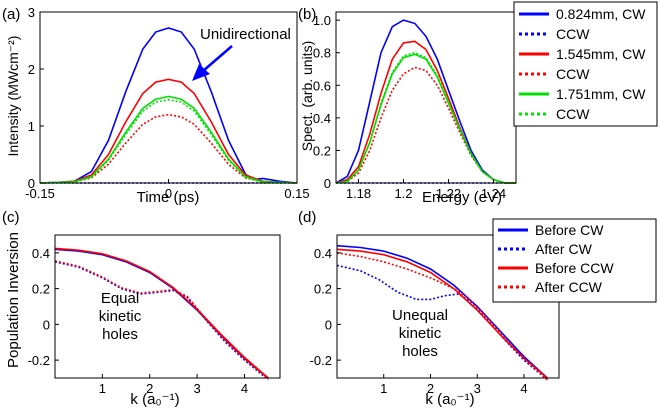  I want to click on series-before_ccw-line, so click(161, 313).